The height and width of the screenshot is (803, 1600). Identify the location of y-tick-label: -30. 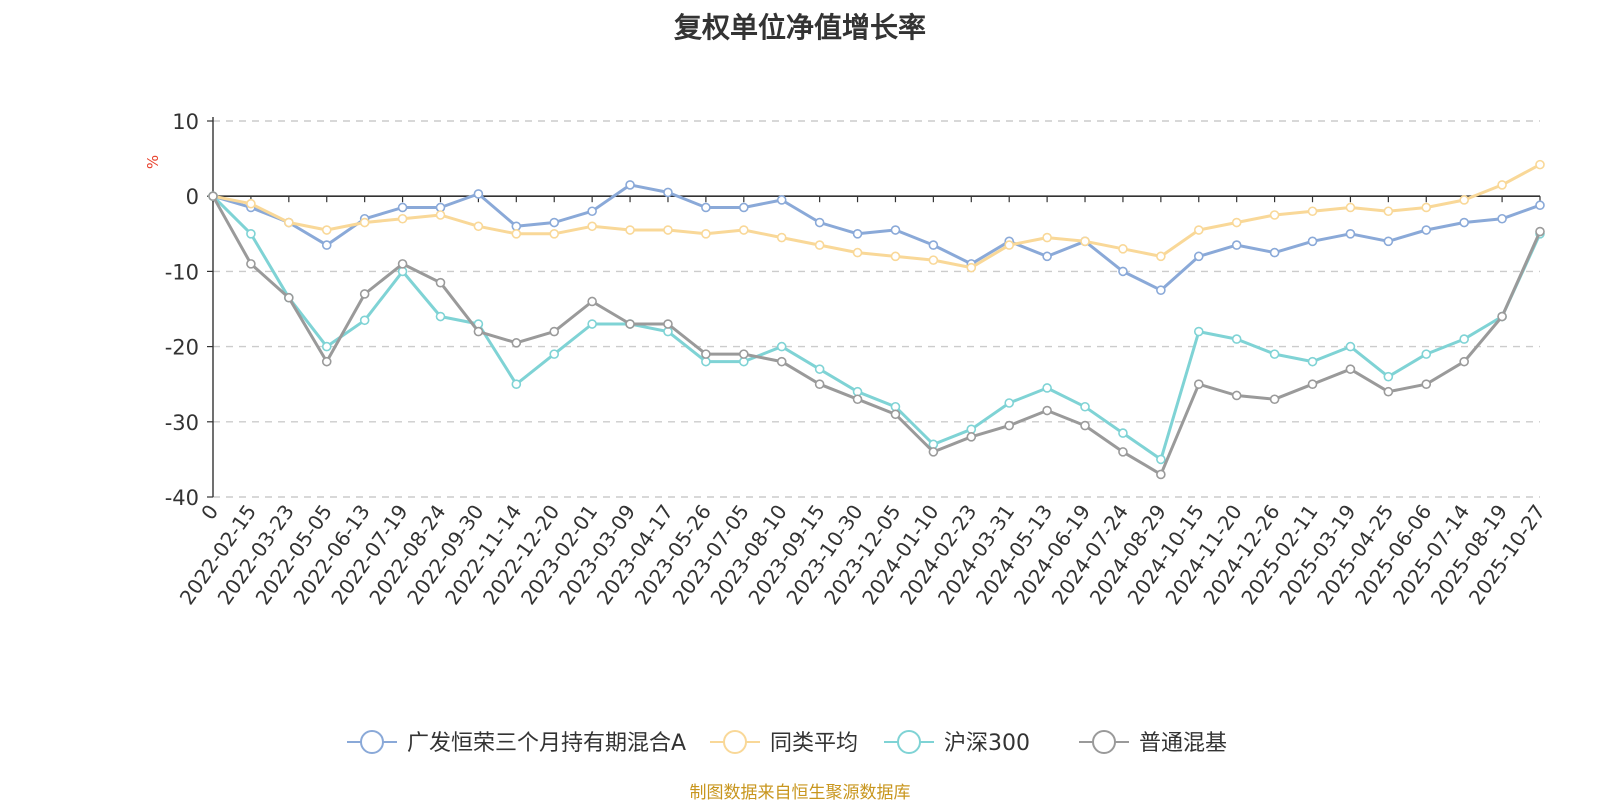
(182, 423).